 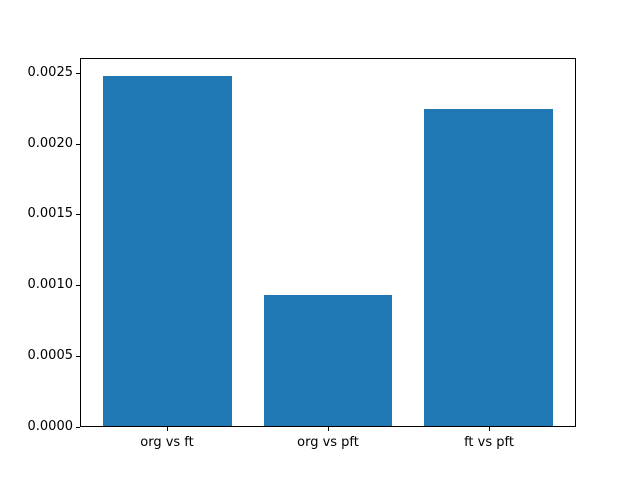 I want to click on y-tick-label: 0.0000, so click(x=50, y=426).